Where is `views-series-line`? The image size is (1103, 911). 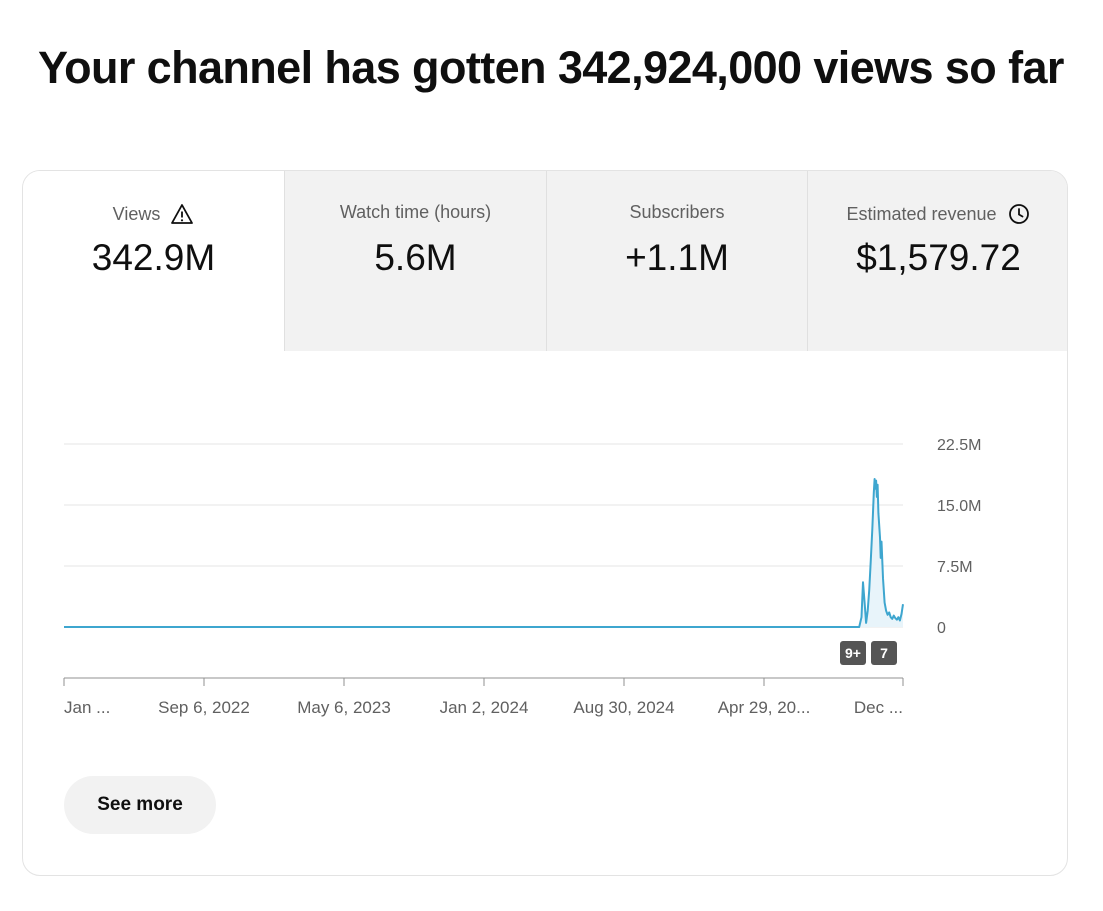
views-series-line is located at coordinates (484, 553).